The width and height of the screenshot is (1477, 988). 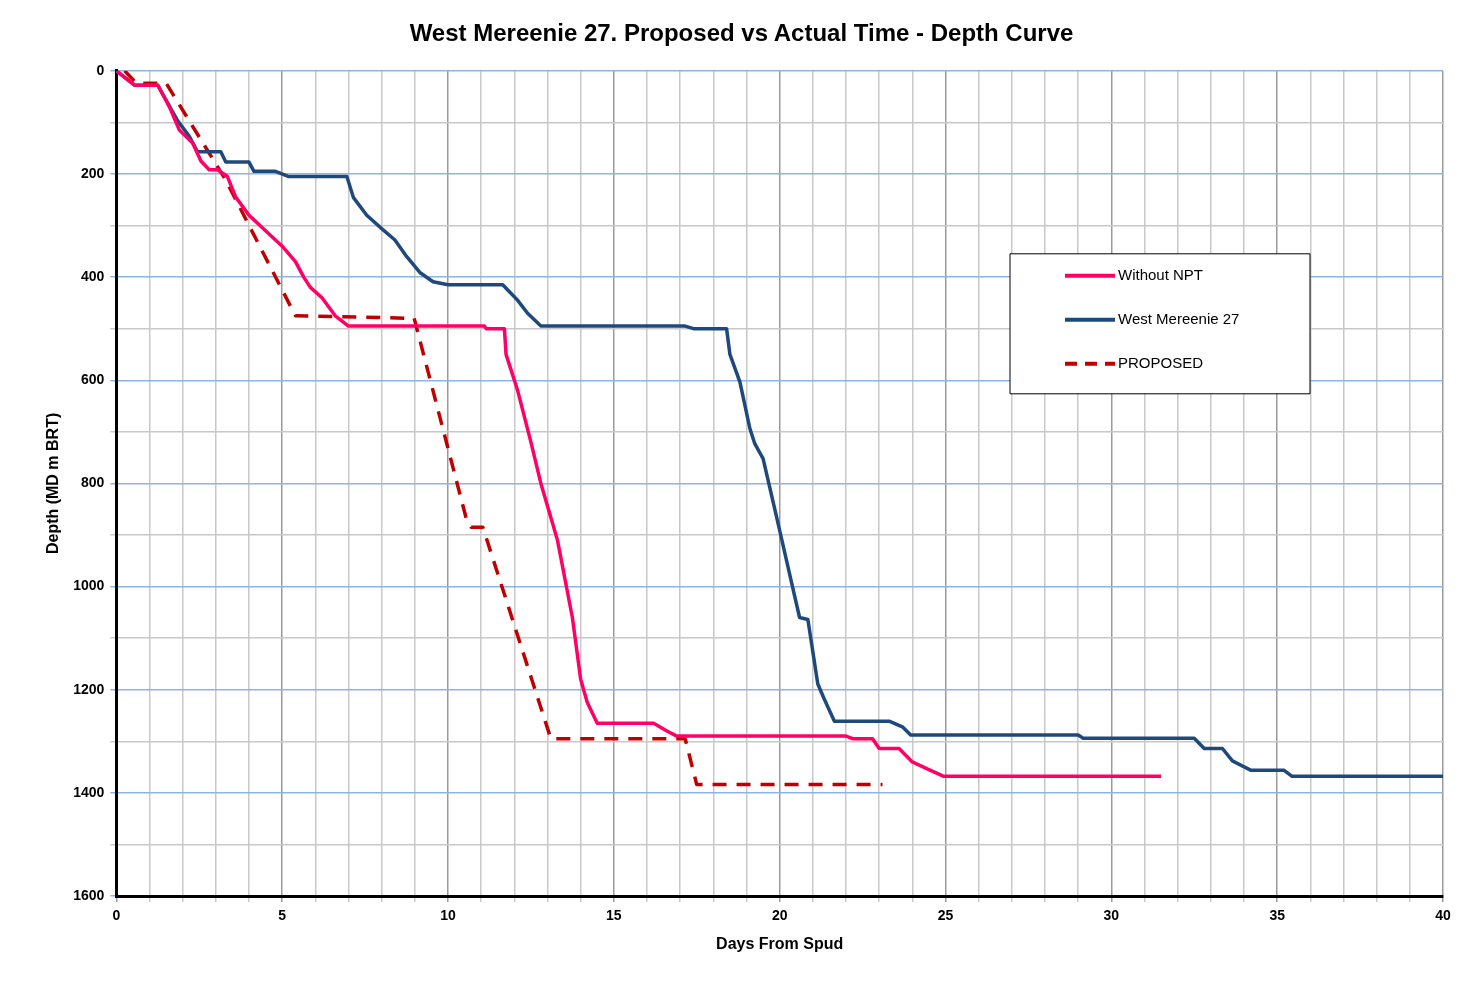 What do you see at coordinates (1443, 915) in the screenshot?
I see `x-tick-label: 40` at bounding box center [1443, 915].